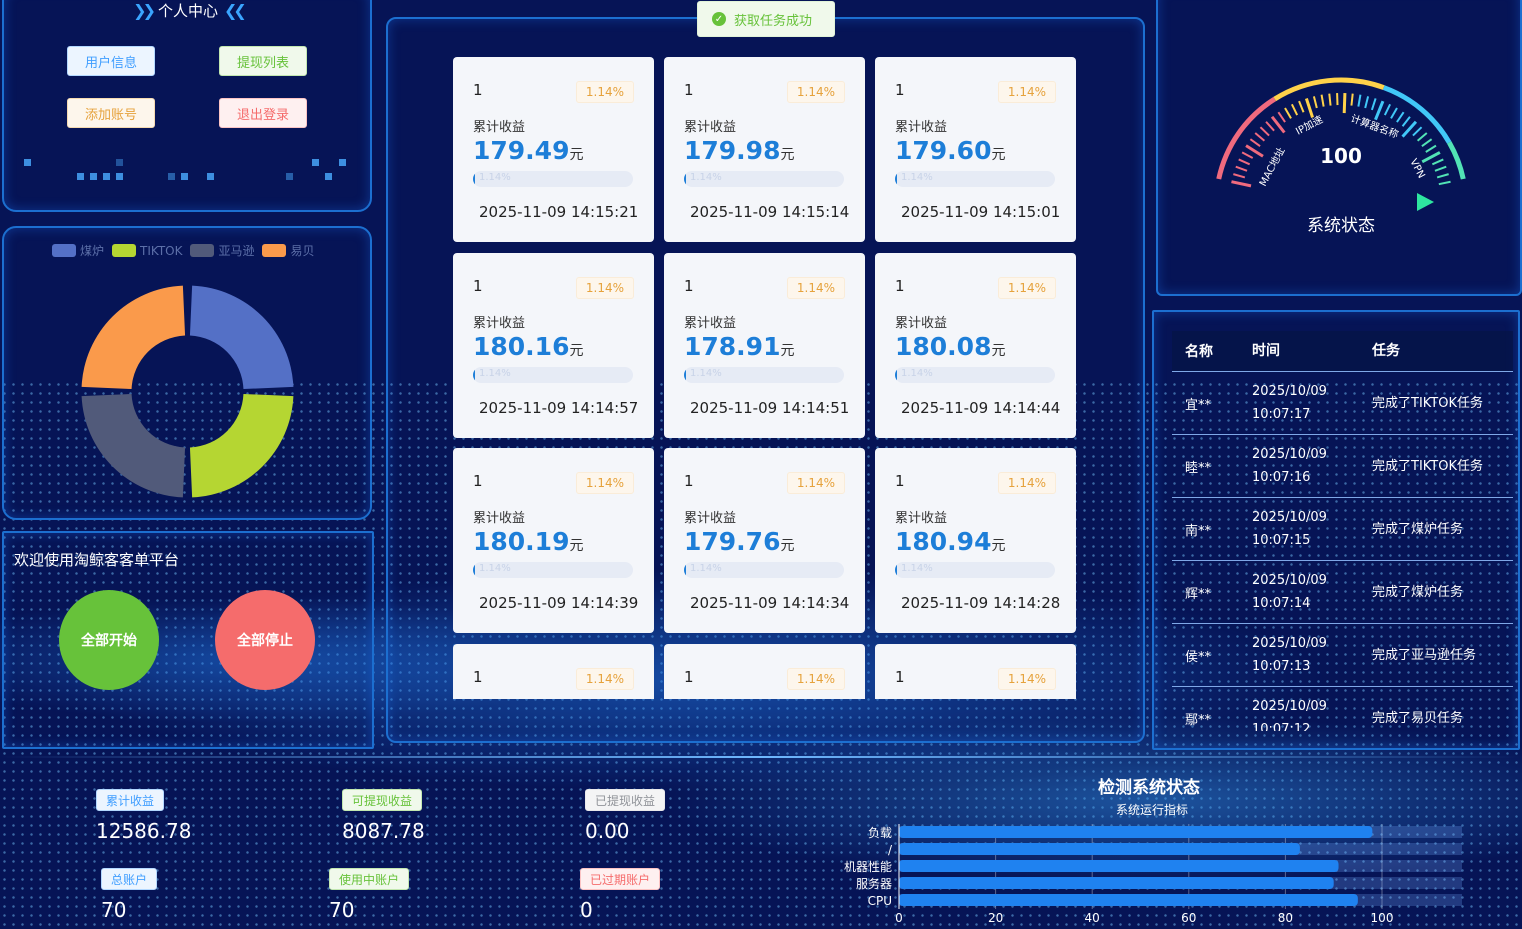  I want to click on personal-center-title: ❯❯ 个人中心 ❮❮, so click(190, 10).